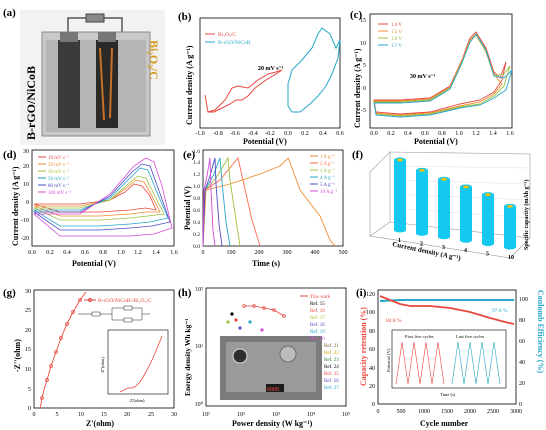 Image resolution: width=546 pixels, height=430 pixels. What do you see at coordinates (340, 134) in the screenshot?
I see `panel-b-xtick: 0.6` at bounding box center [340, 134].